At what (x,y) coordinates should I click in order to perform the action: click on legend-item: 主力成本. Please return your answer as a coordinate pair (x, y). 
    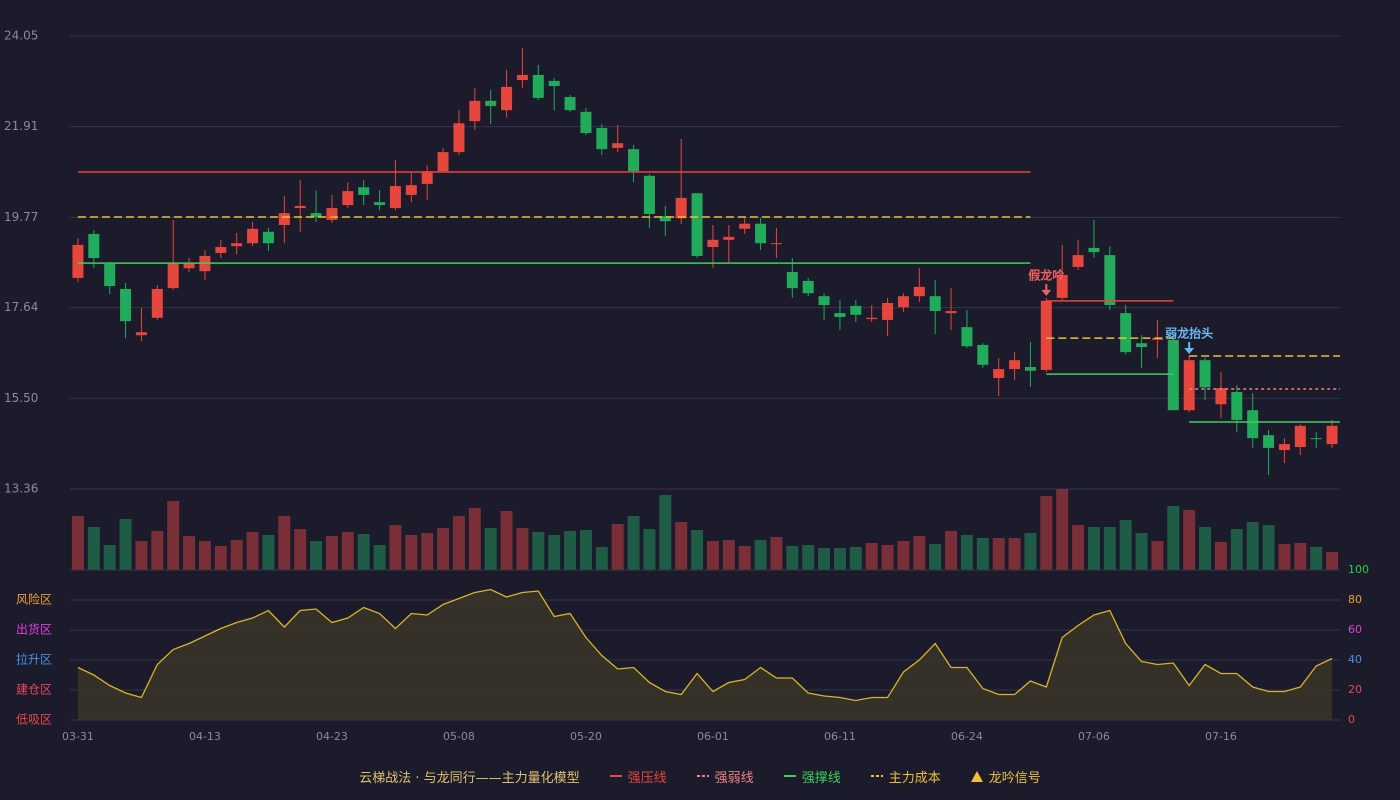
    Looking at the image, I should click on (905, 776).